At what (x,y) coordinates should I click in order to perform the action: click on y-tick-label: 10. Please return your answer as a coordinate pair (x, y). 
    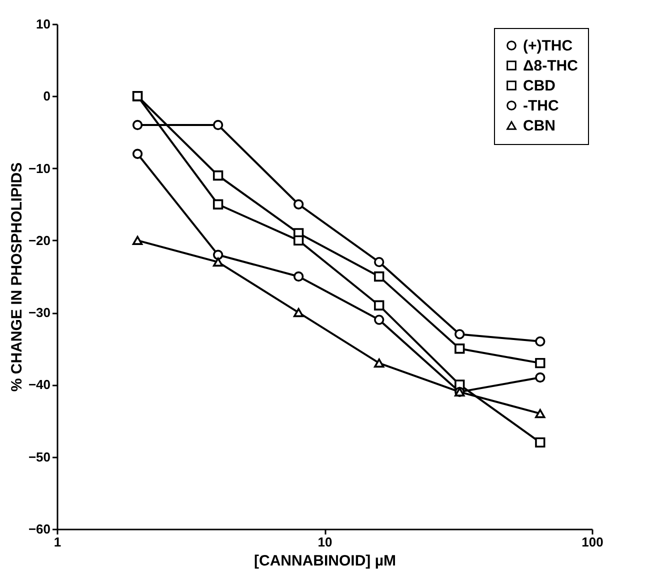
    Looking at the image, I should click on (43, 24).